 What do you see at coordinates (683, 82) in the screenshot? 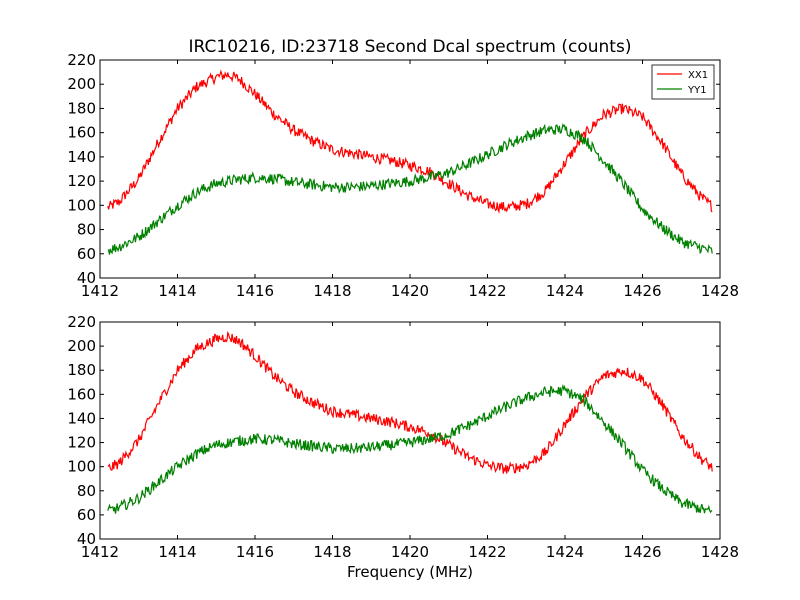
I see `legend-box` at bounding box center [683, 82].